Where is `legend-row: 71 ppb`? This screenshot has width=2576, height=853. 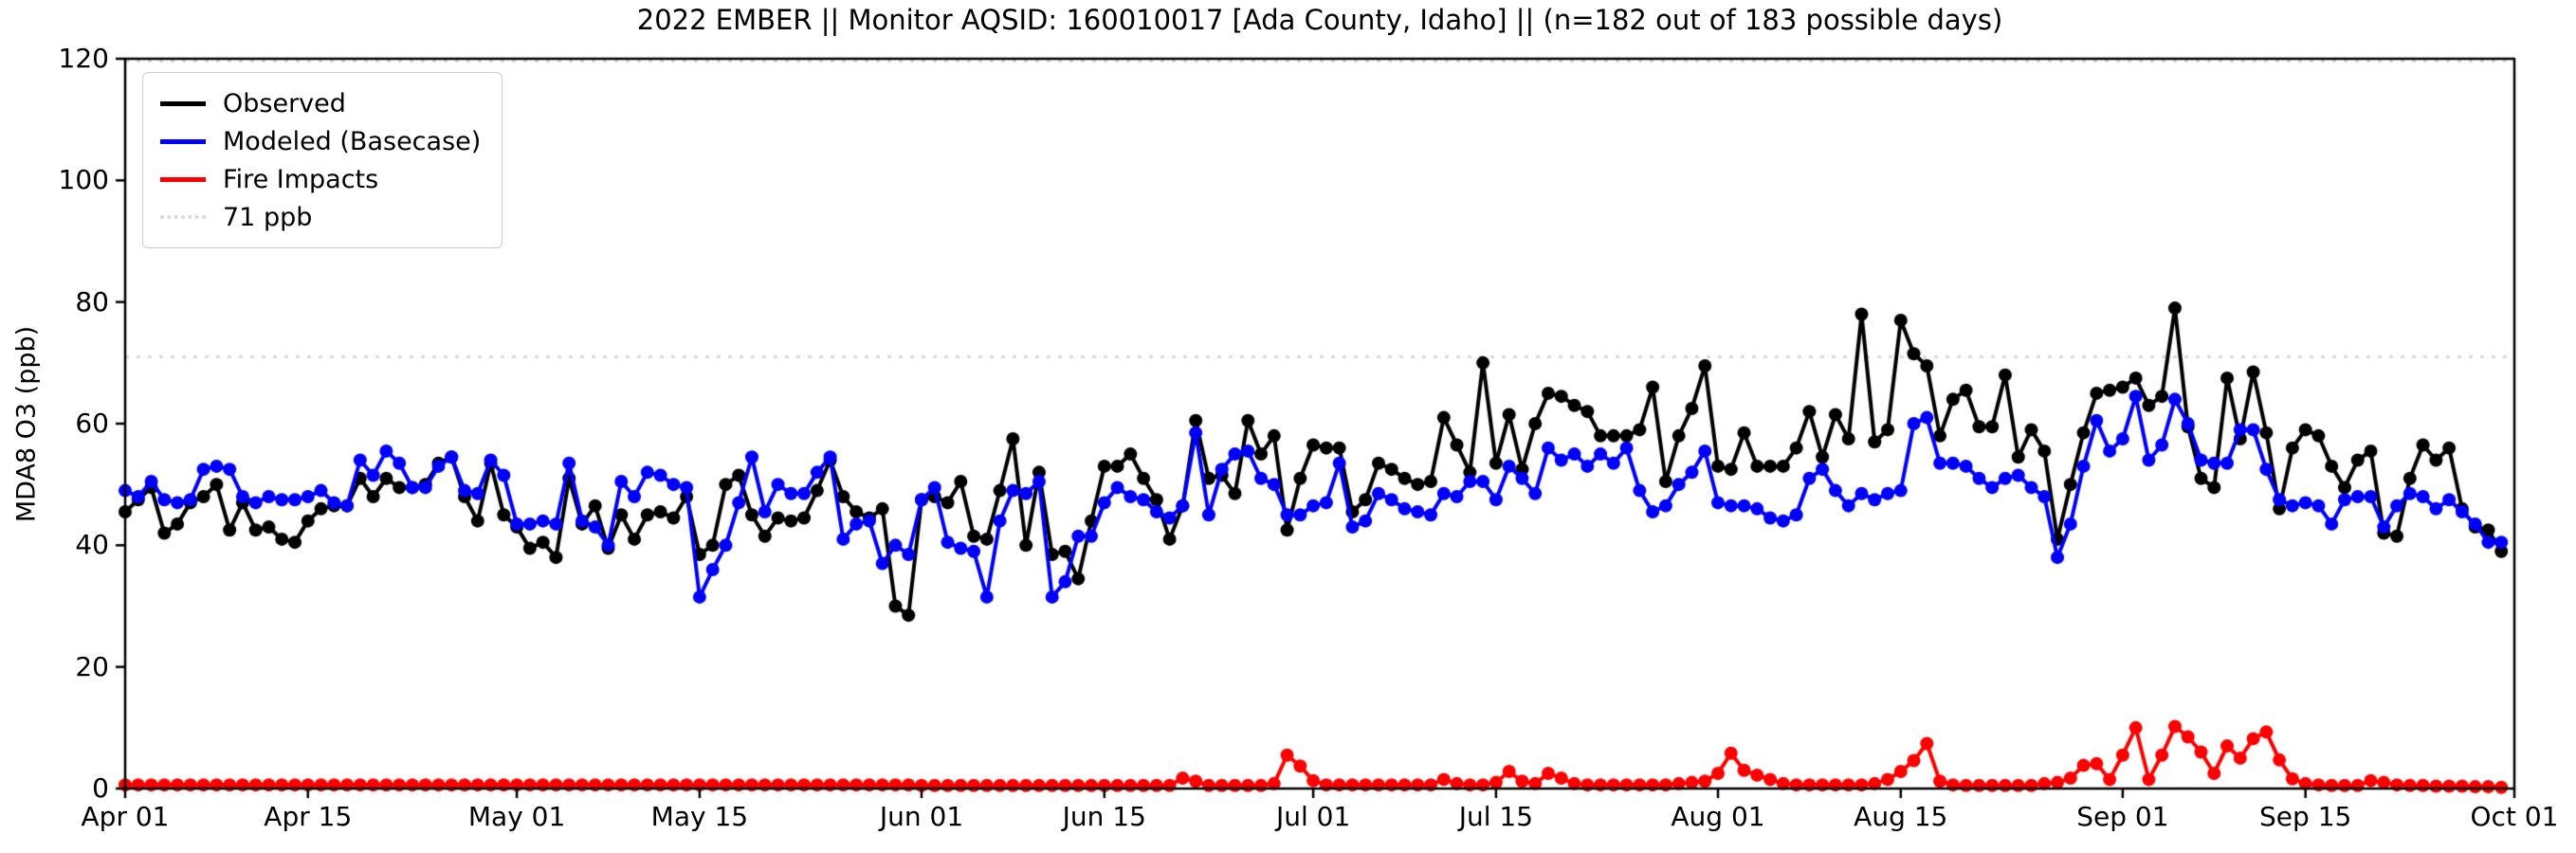
legend-row: 71 ppb is located at coordinates (320, 217).